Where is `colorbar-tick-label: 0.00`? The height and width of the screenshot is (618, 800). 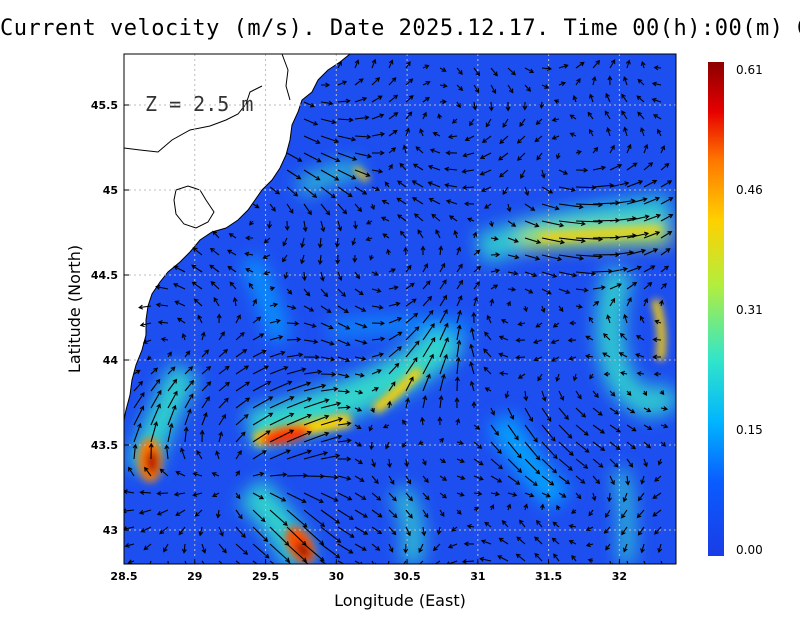 colorbar-tick-label: 0.00 is located at coordinates (749, 550).